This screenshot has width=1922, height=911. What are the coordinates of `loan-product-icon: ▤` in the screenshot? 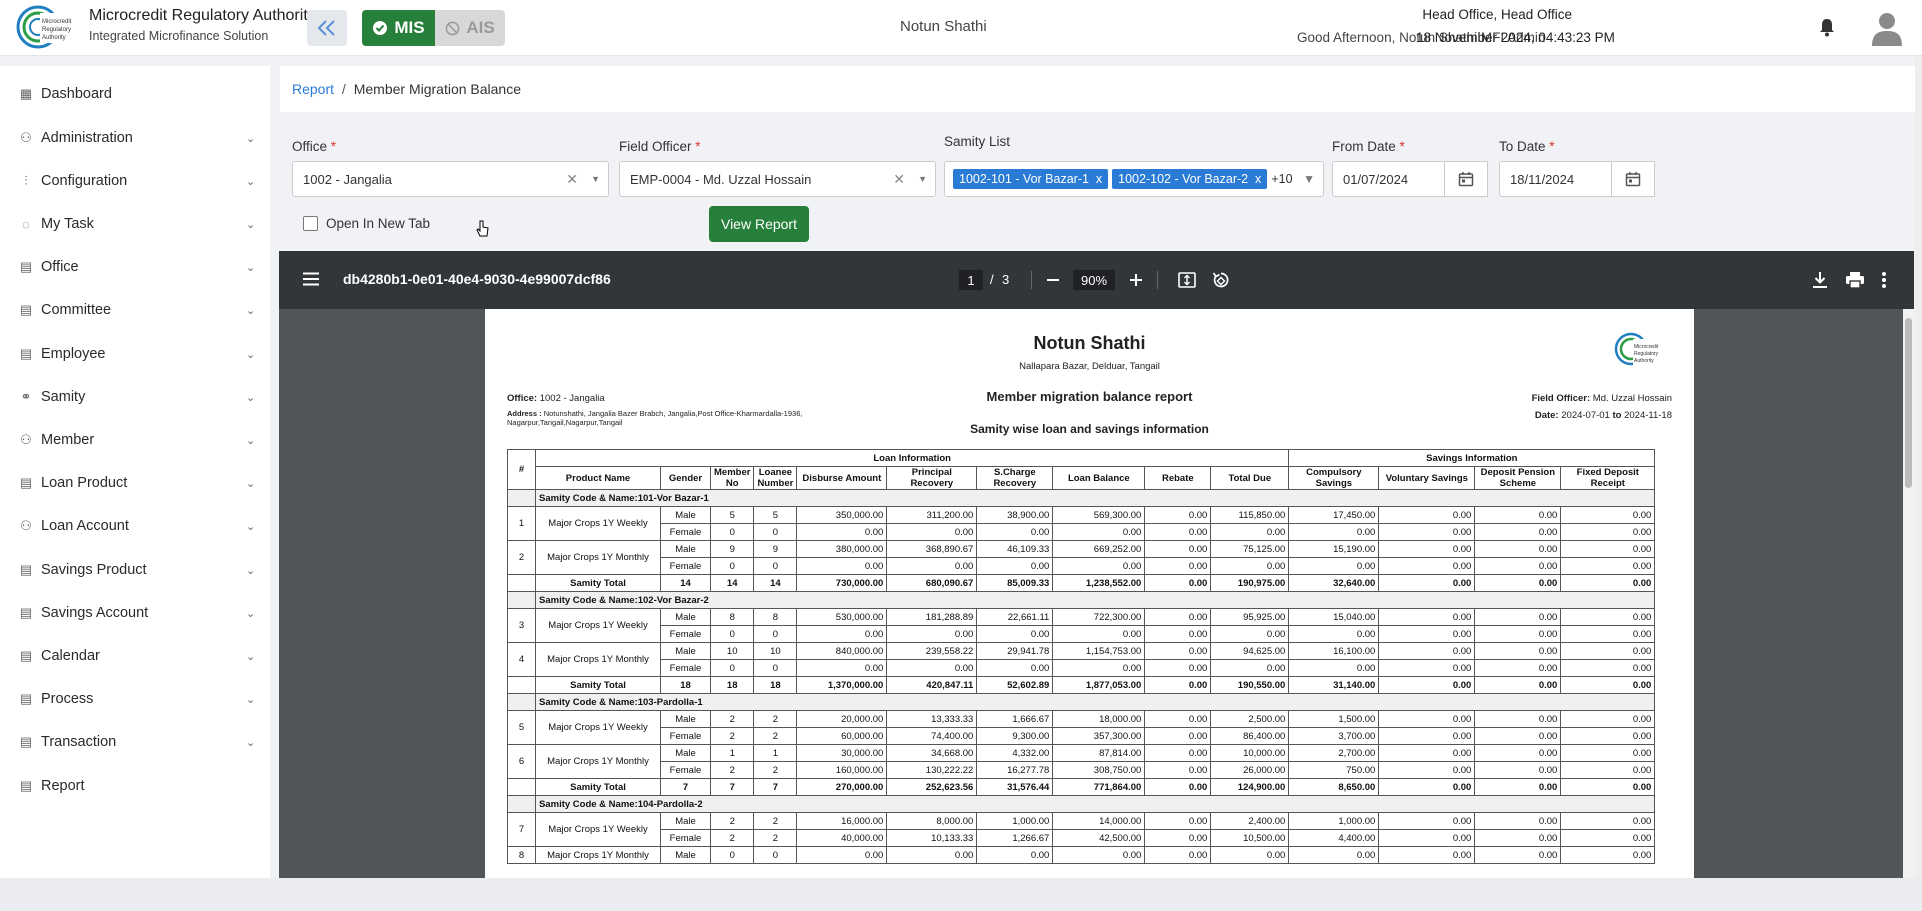 It's located at (26, 482).